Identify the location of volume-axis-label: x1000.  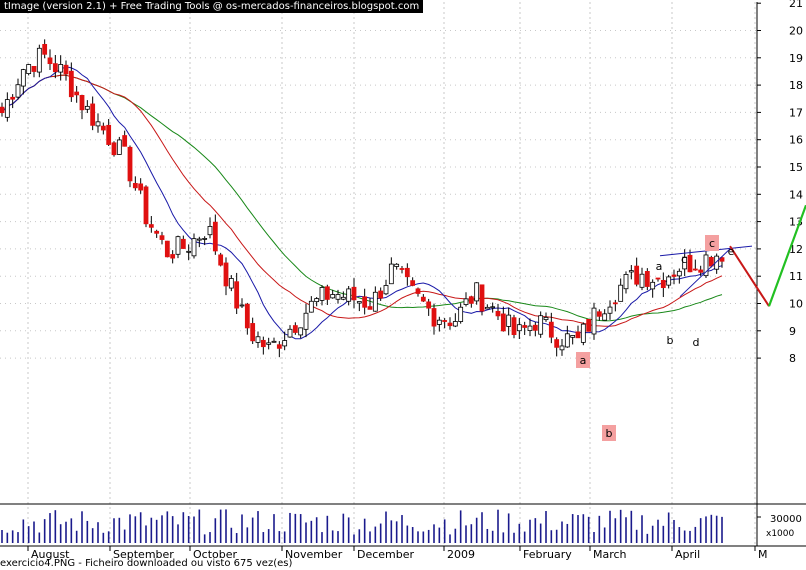
(780, 534).